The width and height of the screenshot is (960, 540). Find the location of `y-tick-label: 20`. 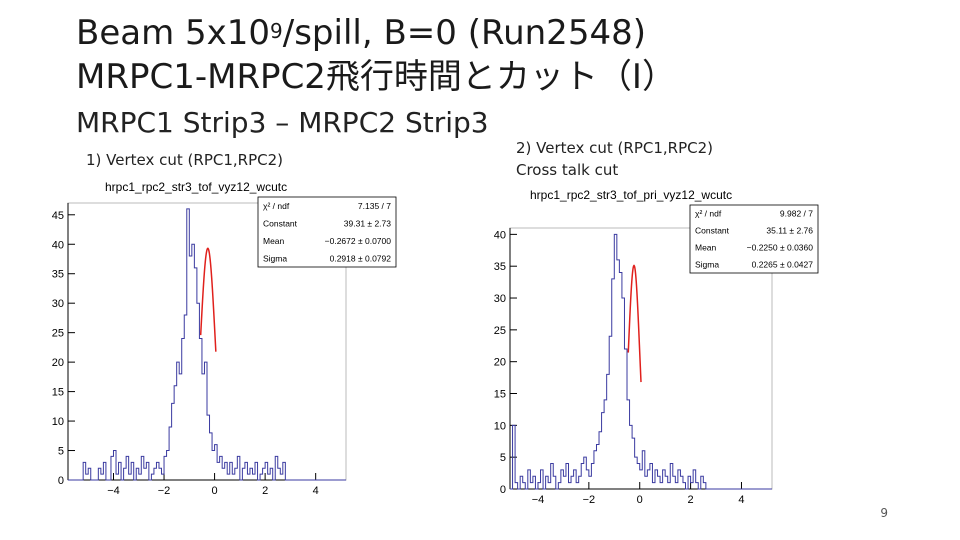

y-tick-label: 20 is located at coordinates (500, 363).